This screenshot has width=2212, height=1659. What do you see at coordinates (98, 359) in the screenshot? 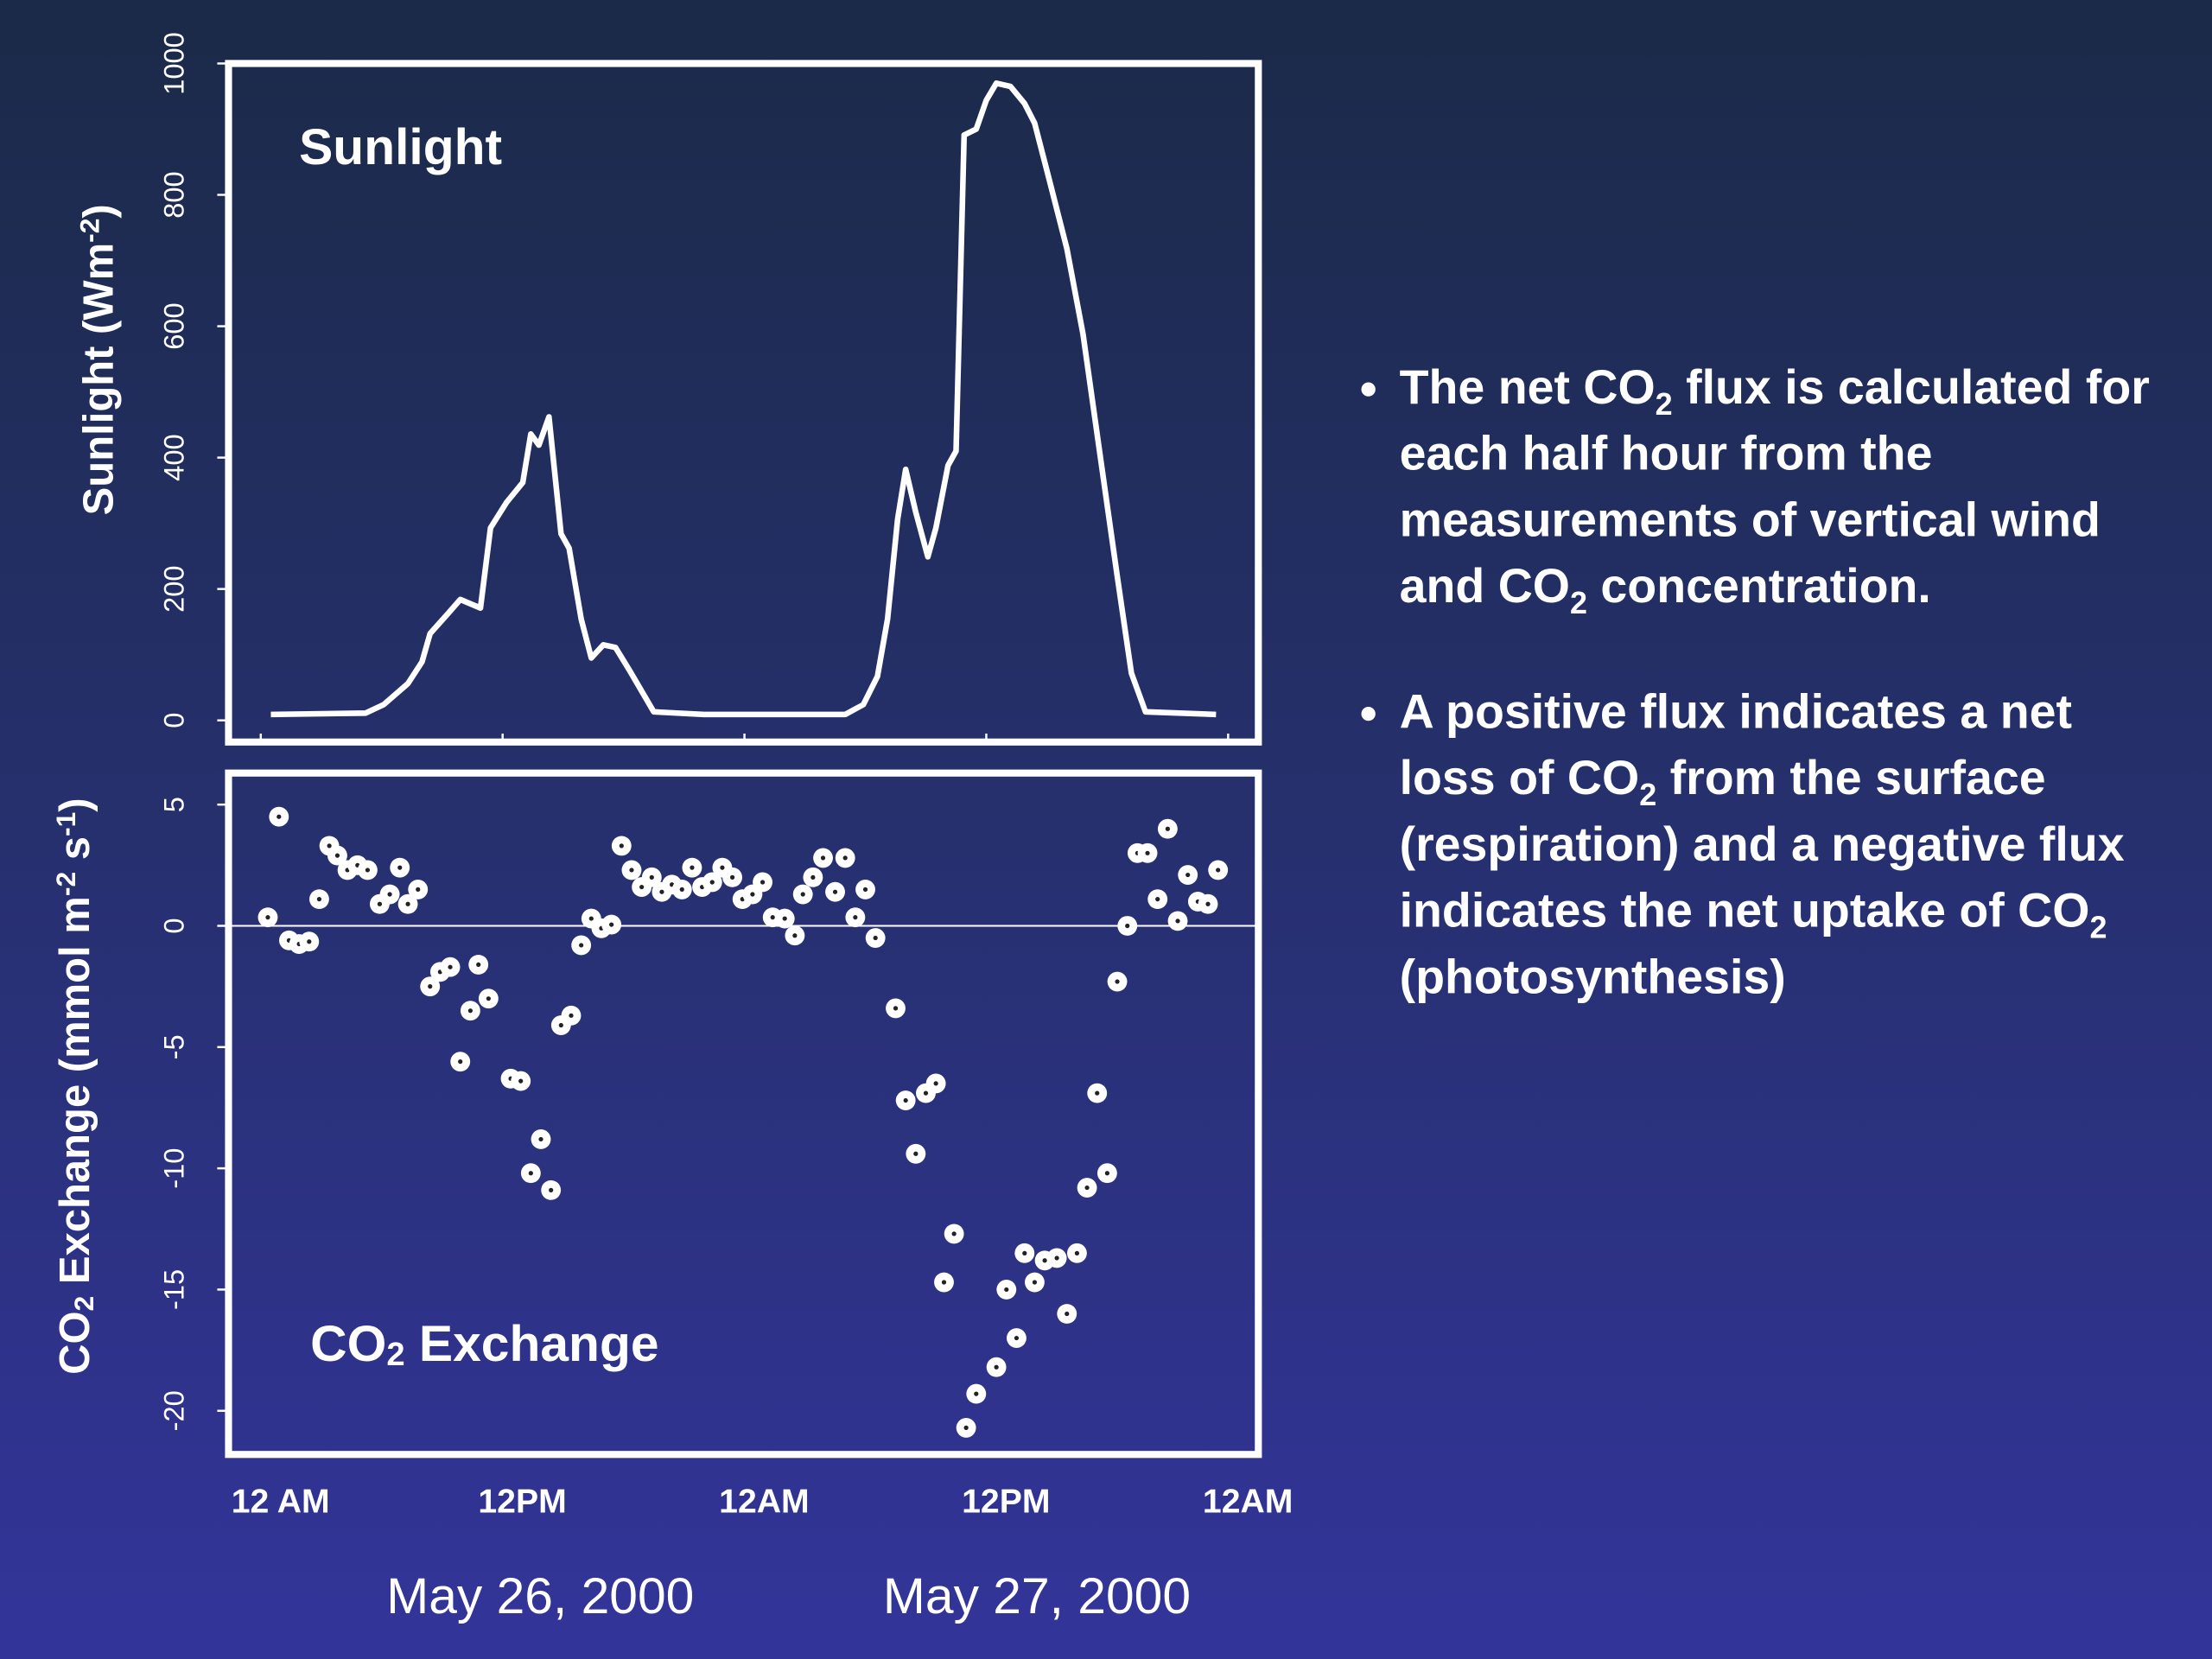
I see `y-axis-label: Sunlight (Wm-2)` at bounding box center [98, 359].